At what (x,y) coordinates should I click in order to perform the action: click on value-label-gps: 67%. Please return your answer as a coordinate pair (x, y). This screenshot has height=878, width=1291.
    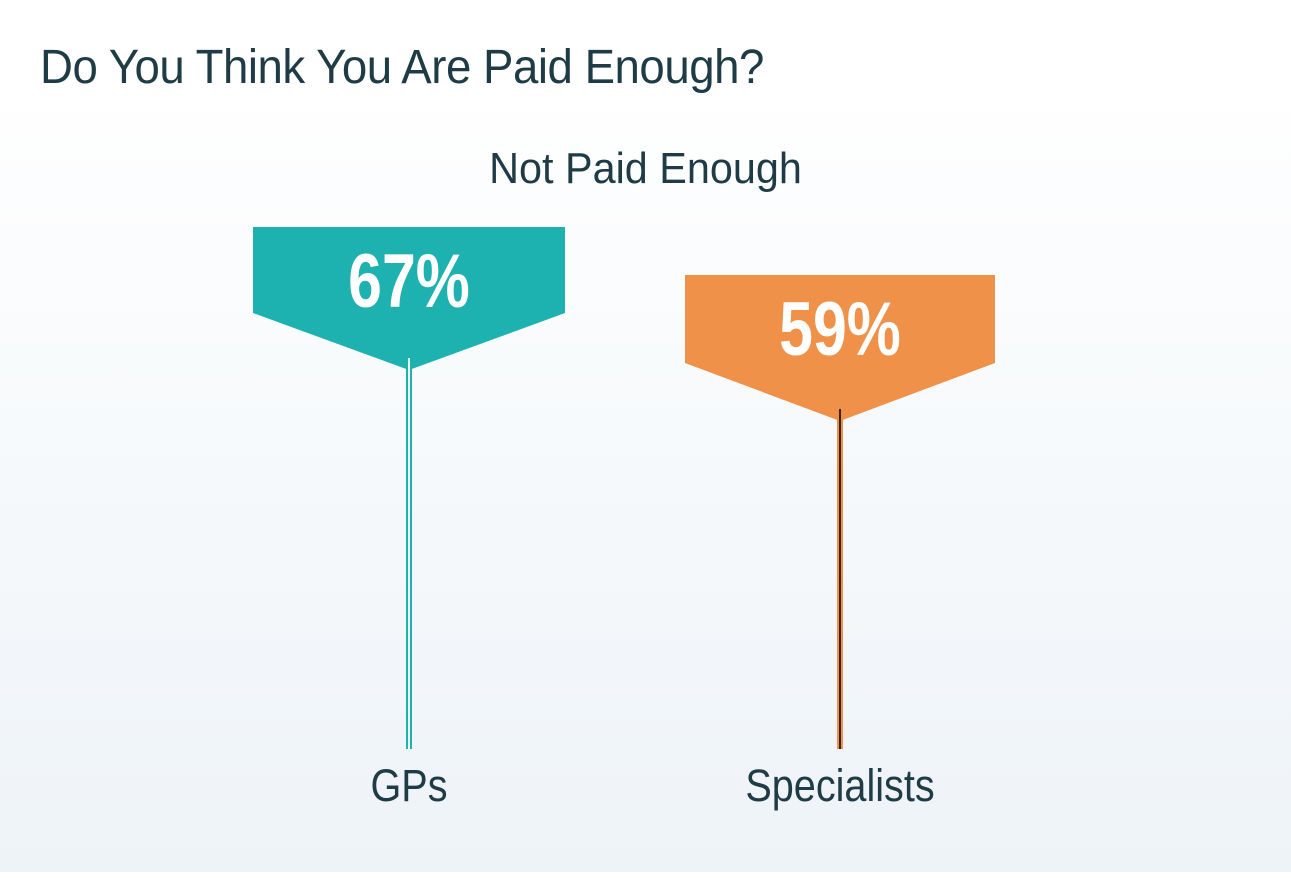
    Looking at the image, I should click on (409, 281).